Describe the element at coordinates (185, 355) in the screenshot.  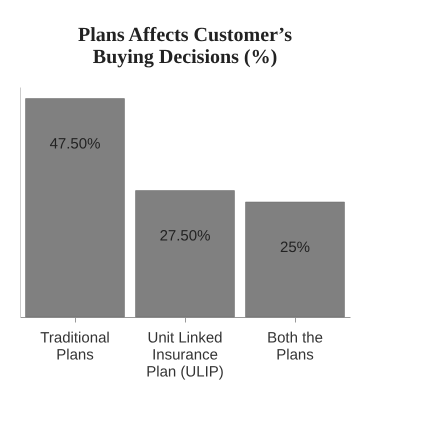
I see `x-tick-label: Unit Linked Insurance Plan (ULIP)` at that location.